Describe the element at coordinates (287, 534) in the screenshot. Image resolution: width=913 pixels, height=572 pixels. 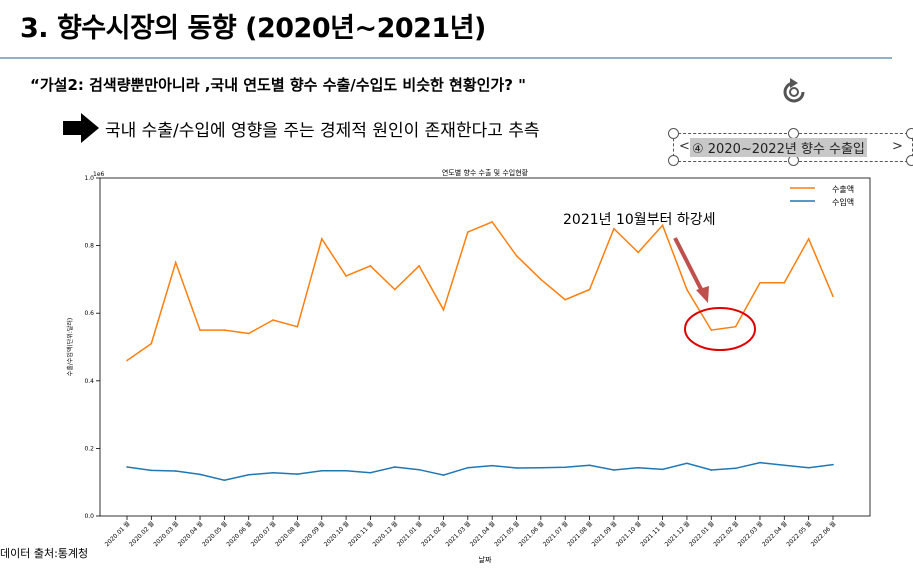
I see `x-tick-label: 2020.08 월` at that location.